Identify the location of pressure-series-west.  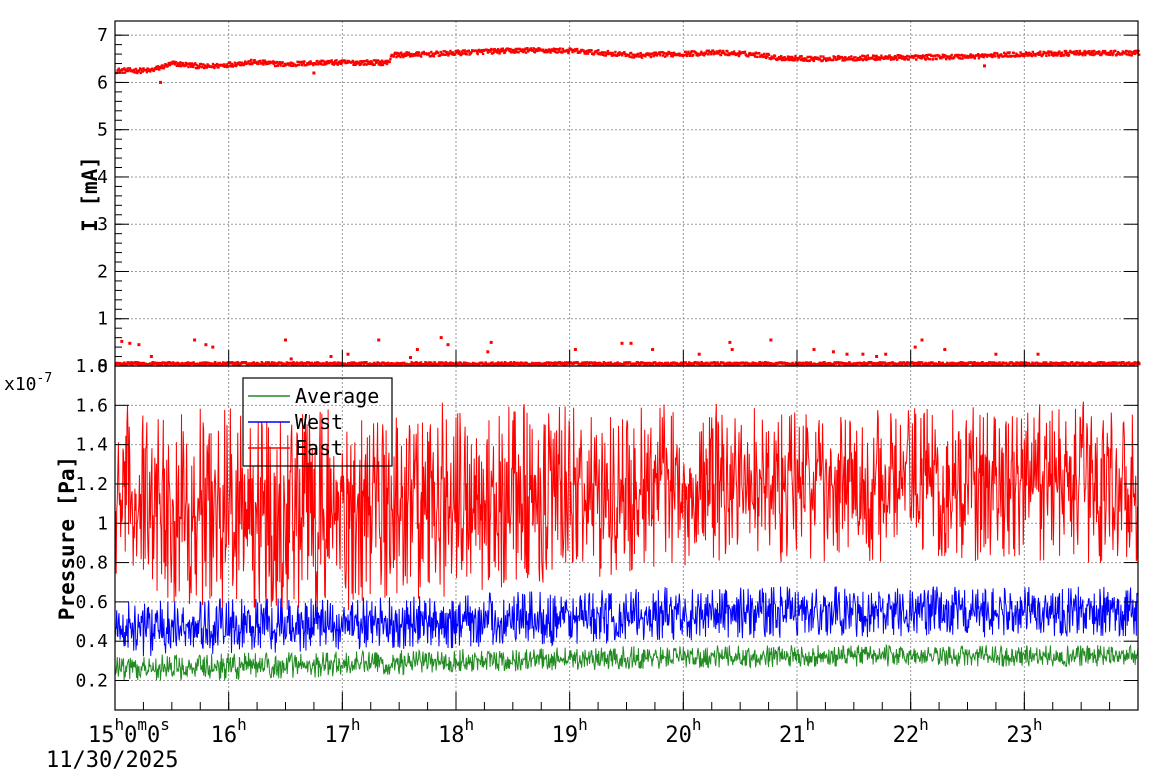
(626, 621).